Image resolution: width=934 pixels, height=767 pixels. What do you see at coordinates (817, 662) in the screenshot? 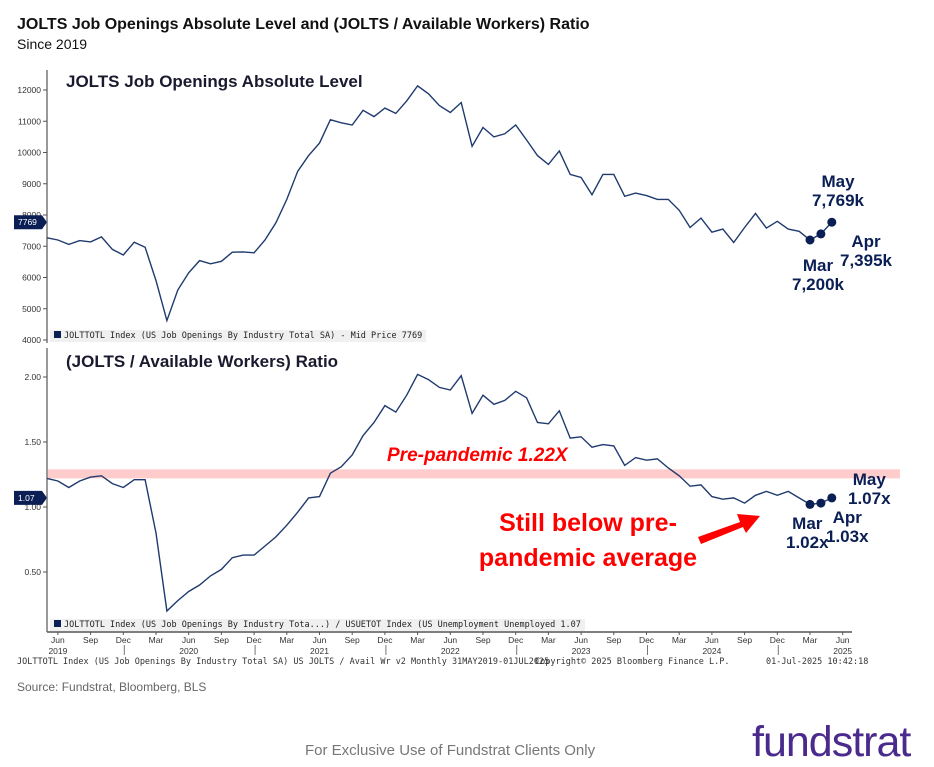
I see `bloomberg-timestamp: 01-Jul-2025 10:42:18` at bounding box center [817, 662].